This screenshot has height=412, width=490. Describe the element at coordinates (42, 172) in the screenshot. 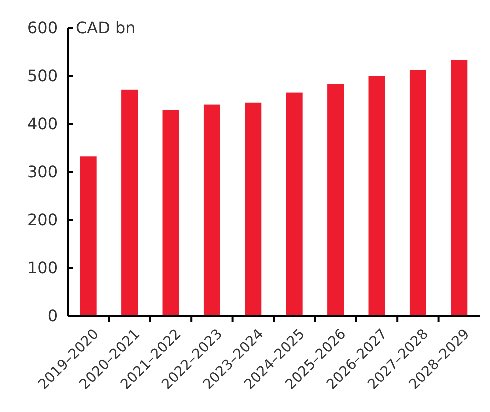

I see `y-tick-label: 300` at that location.